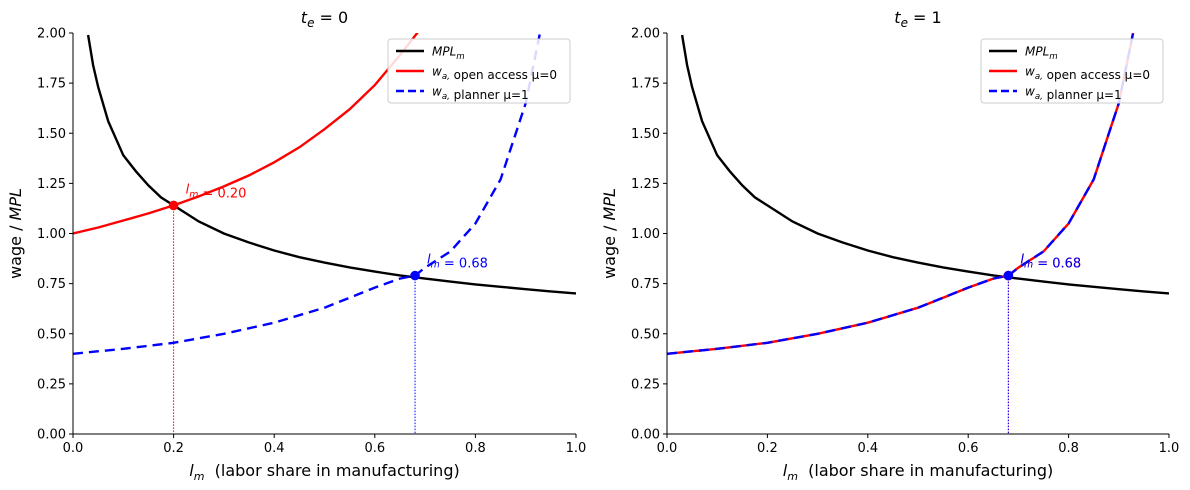 This screenshot has height=490, width=1190. Describe the element at coordinates (324, 19) in the screenshot. I see `chart-title: te = 0` at that location.